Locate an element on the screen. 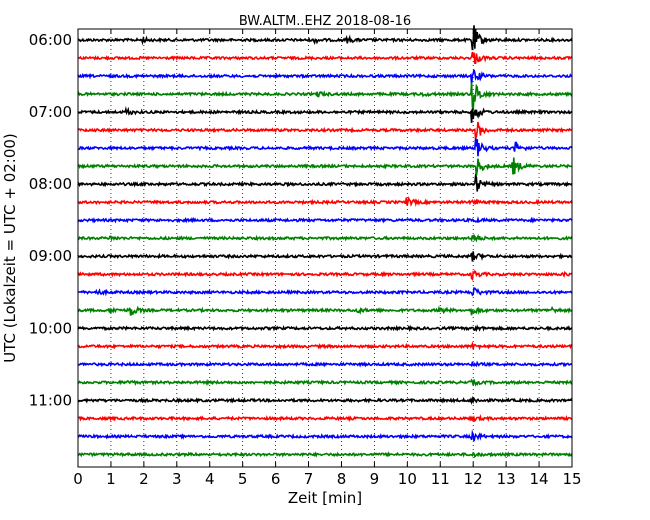  y-tick-label: 09:00 is located at coordinates (50, 256).